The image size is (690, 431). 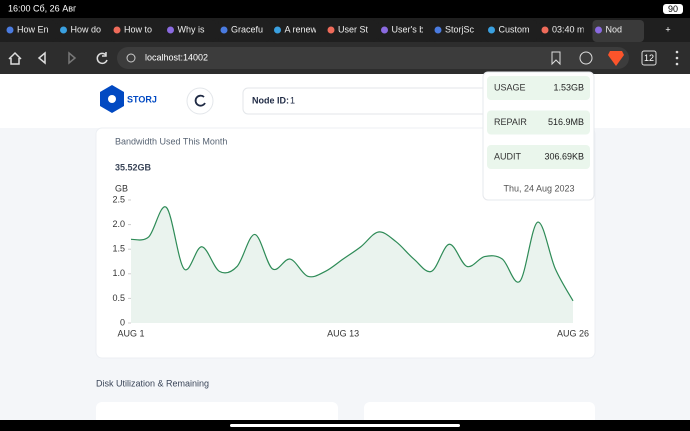 I want to click on tooltip-value: 306.69KB, so click(x=564, y=156).